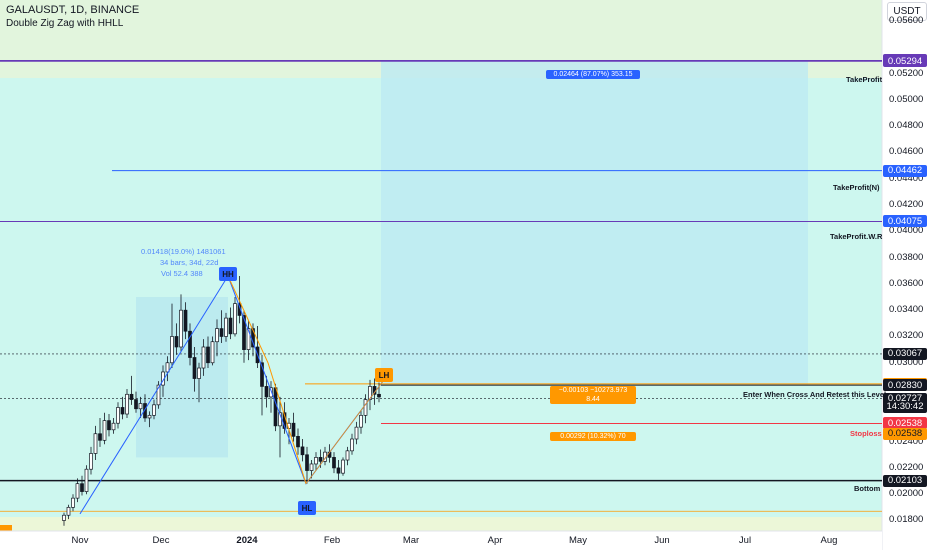 The height and width of the screenshot is (550, 932). I want to click on entry-stats-line1: −0.00103 −10273.973, so click(593, 390).